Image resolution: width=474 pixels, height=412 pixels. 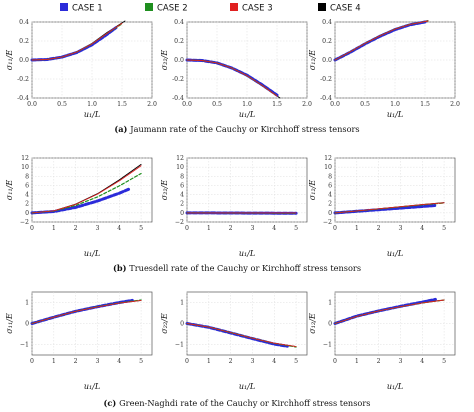 What do you see at coordinates (330, 176) in the screenshot?
I see `y-tick-label: 8` at bounding box center [330, 176].